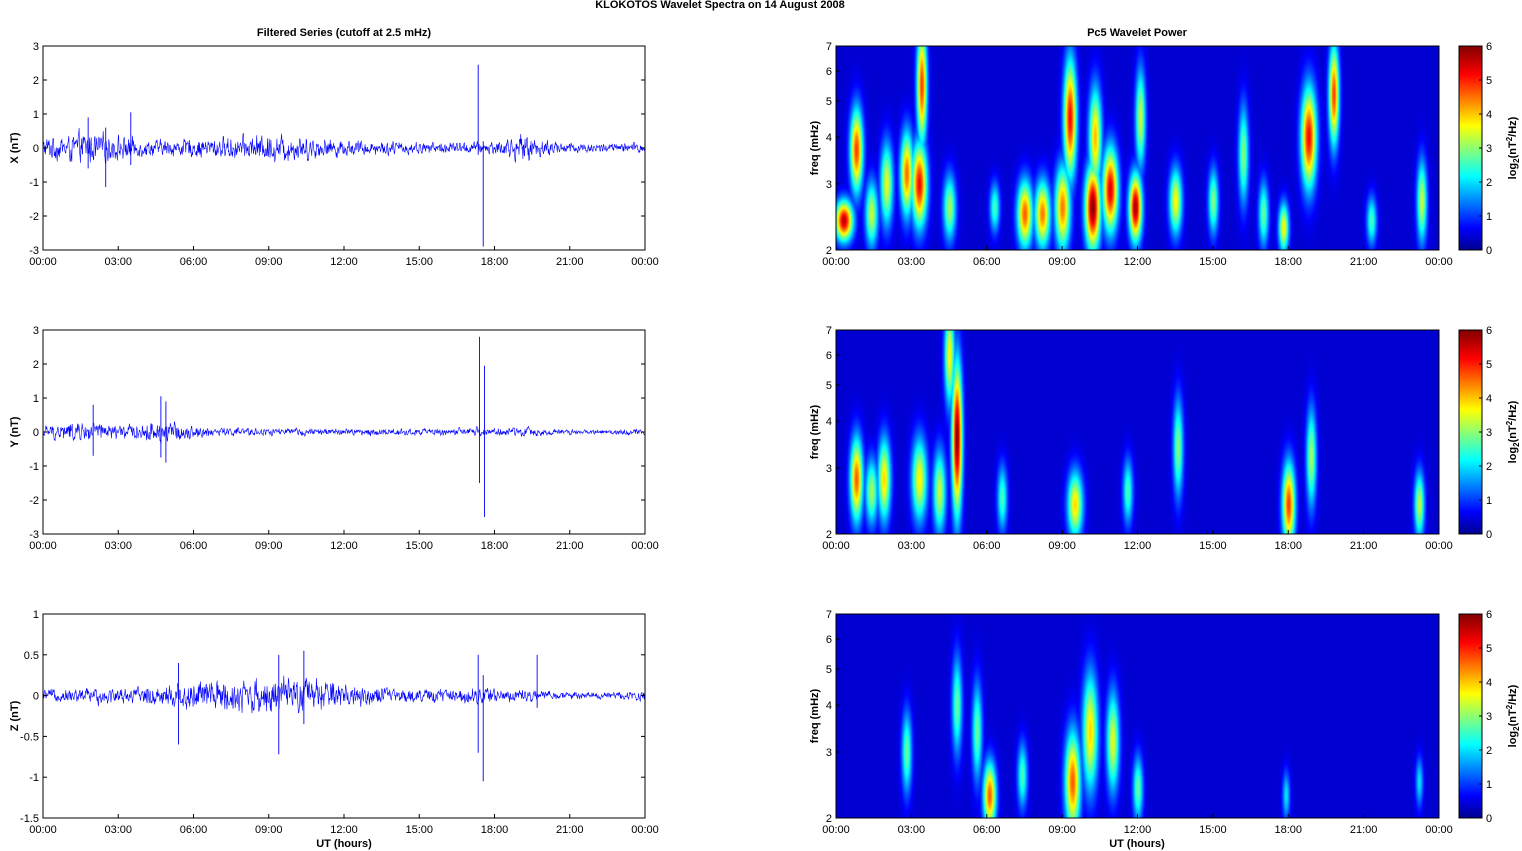 The width and height of the screenshot is (1522, 851). Describe the element at coordinates (34, 535) in the screenshot. I see `series-y-y-tick-label: -3` at that location.